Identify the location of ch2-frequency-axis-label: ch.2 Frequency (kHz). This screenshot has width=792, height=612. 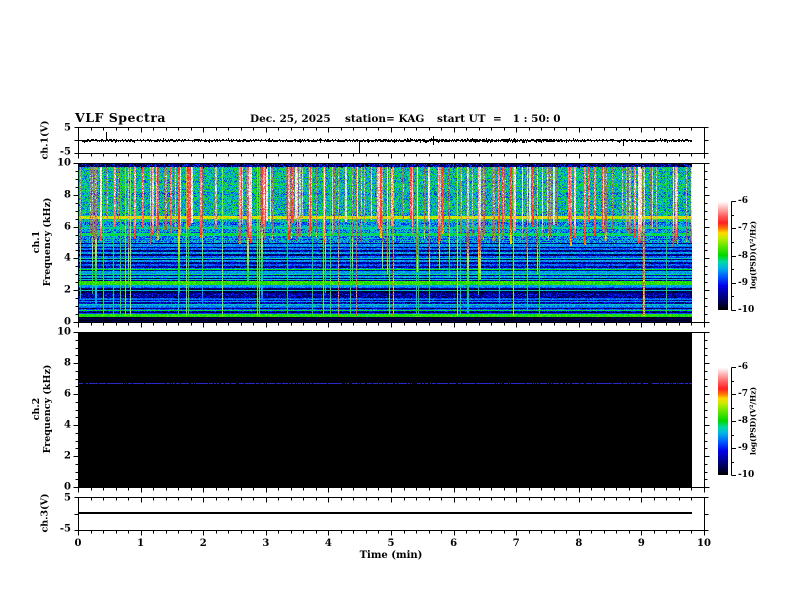
(42, 409).